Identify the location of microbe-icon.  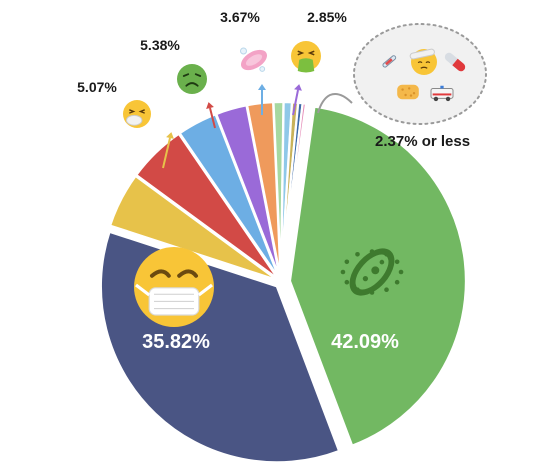
(372, 272).